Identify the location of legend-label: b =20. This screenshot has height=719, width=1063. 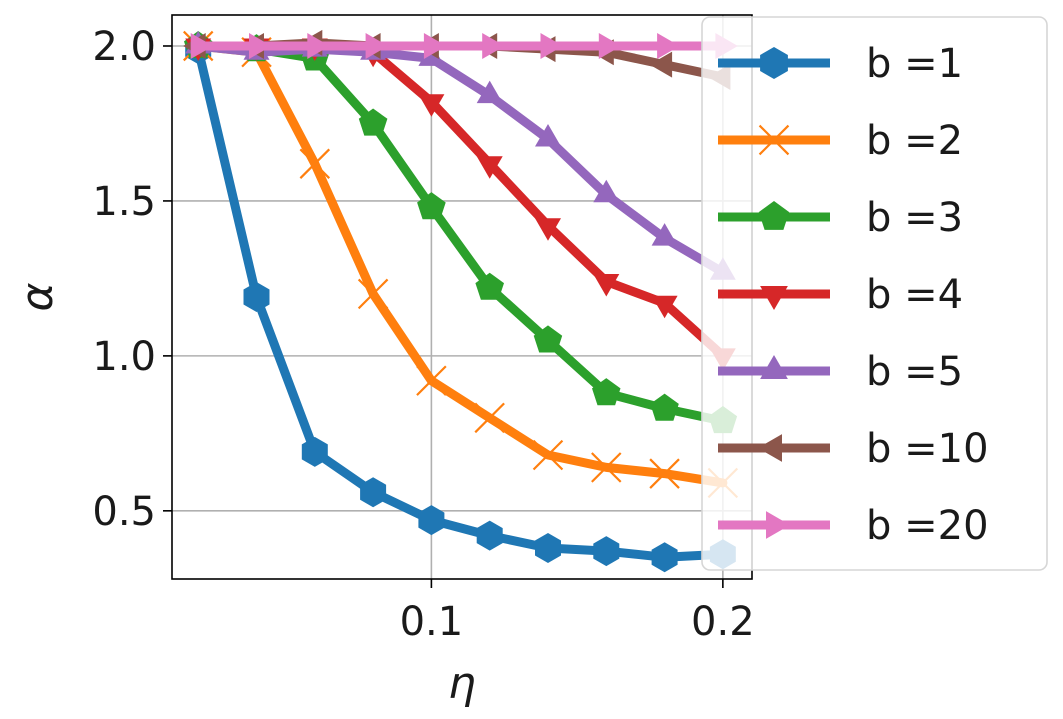
(927, 526).